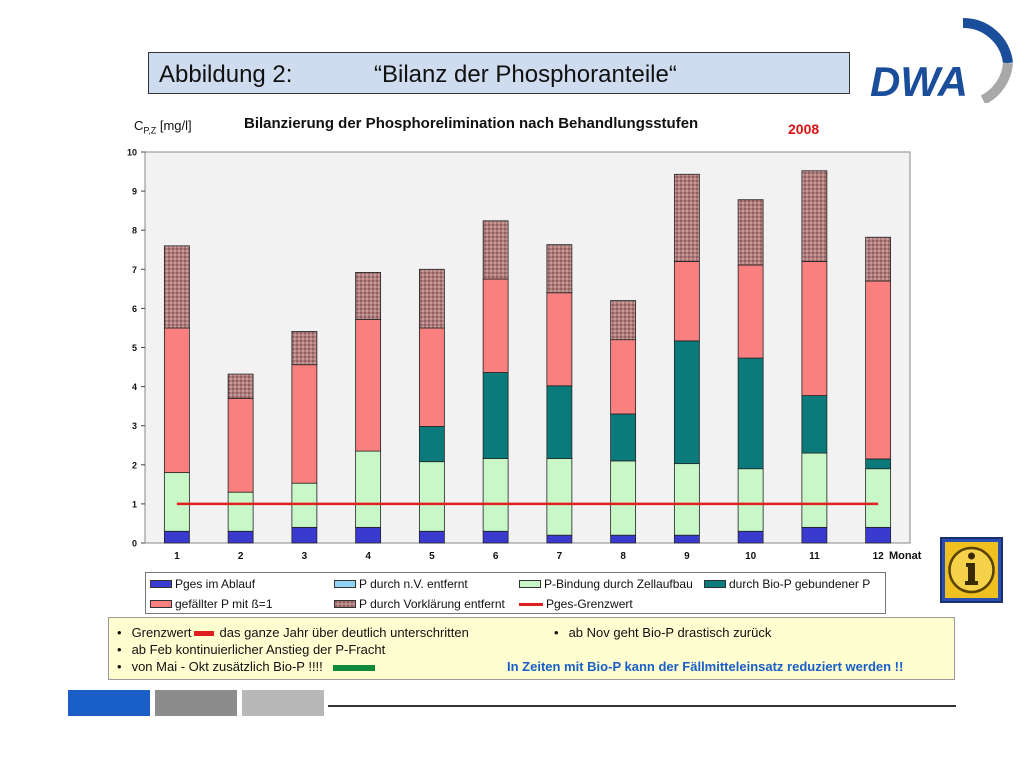 Image resolution: width=1024 pixels, height=768 pixels. What do you see at coordinates (919, 80) in the screenshot?
I see `logo-text: DWA` at bounding box center [919, 80].